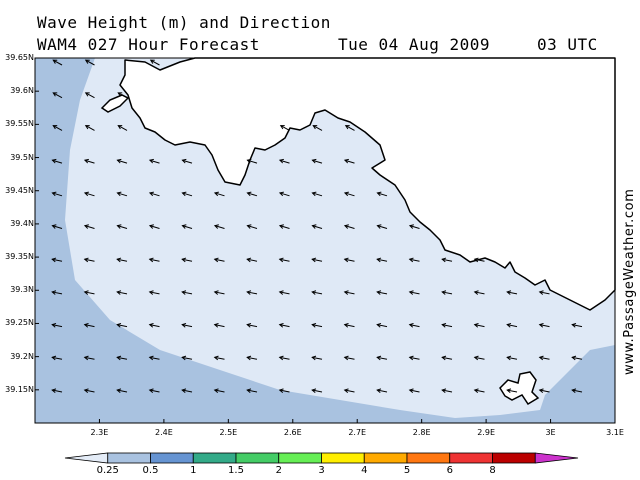 The height and width of the screenshot is (480, 640). Describe the element at coordinates (19, 57) in the screenshot. I see `lat-tick-label: 39.65N` at that location.